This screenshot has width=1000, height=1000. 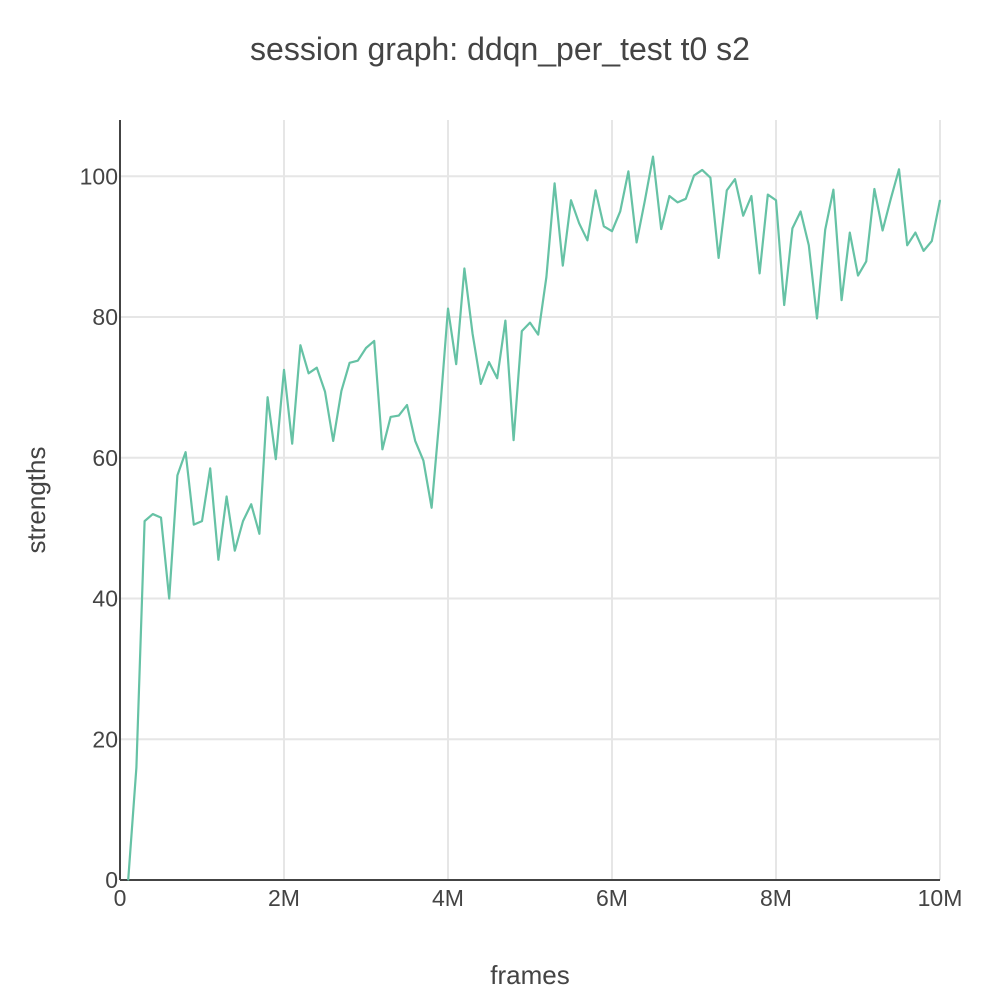 I want to click on y-tick-label: 20, so click(x=105, y=739).